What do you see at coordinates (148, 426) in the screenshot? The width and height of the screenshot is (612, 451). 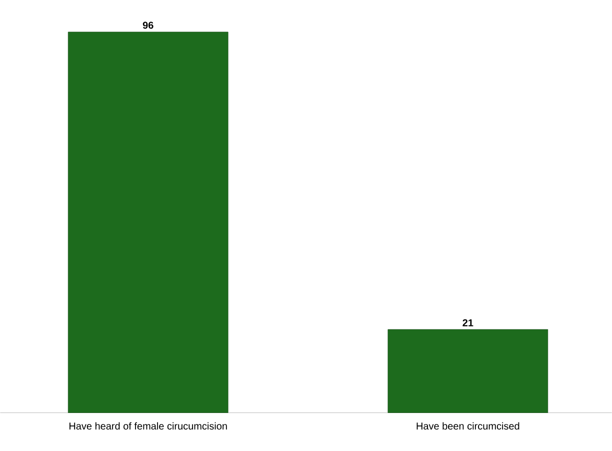 I see `x-tick-label: Have heard of female cirucumcision` at bounding box center [148, 426].